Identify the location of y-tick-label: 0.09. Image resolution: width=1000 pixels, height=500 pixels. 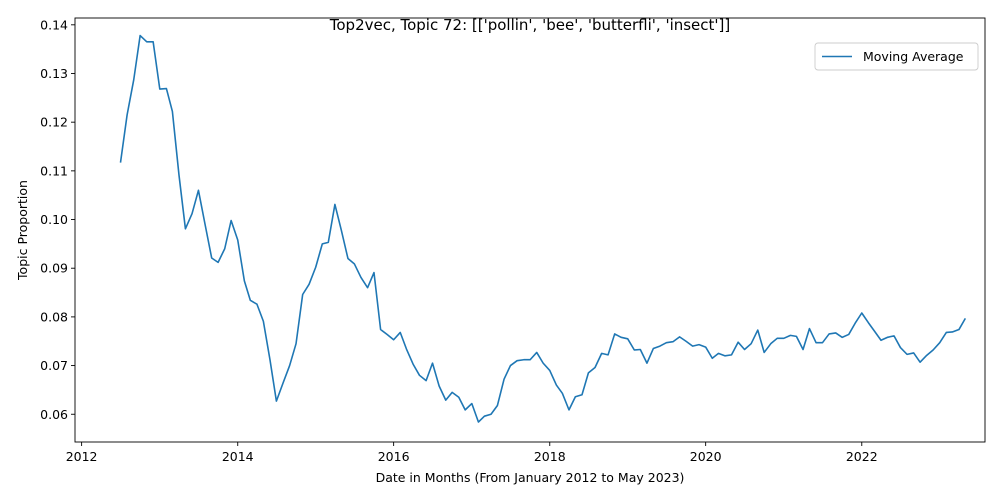
(54, 268).